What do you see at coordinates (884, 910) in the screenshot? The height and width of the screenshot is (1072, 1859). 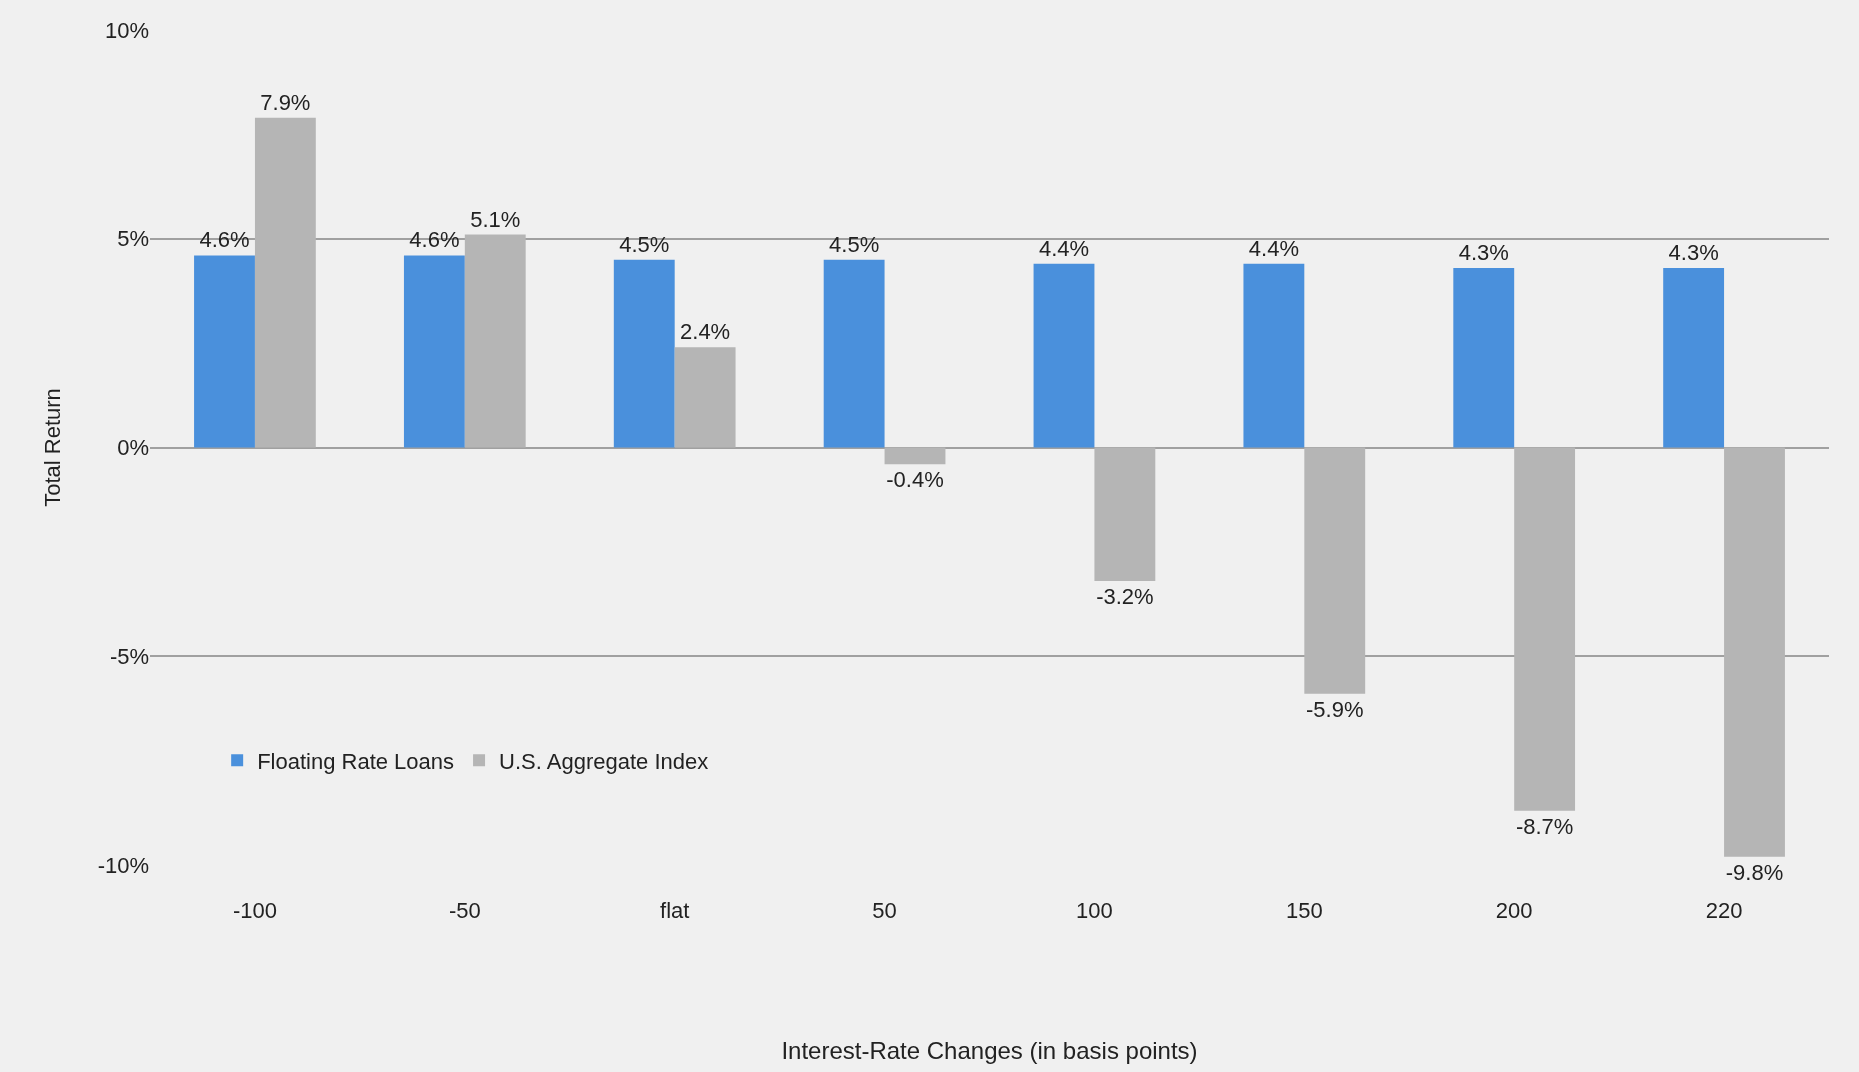 I see `x-tick-label: 50` at bounding box center [884, 910].